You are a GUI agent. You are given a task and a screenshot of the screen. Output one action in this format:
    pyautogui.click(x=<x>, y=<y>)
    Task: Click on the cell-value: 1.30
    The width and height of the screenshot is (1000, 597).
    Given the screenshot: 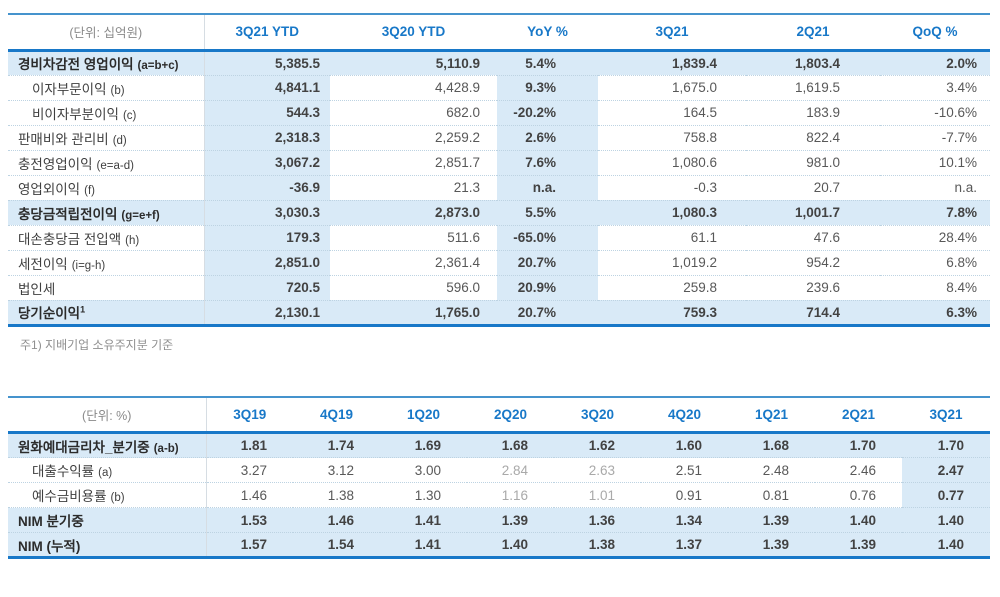 What is the action you would take?
    pyautogui.click(x=423, y=495)
    